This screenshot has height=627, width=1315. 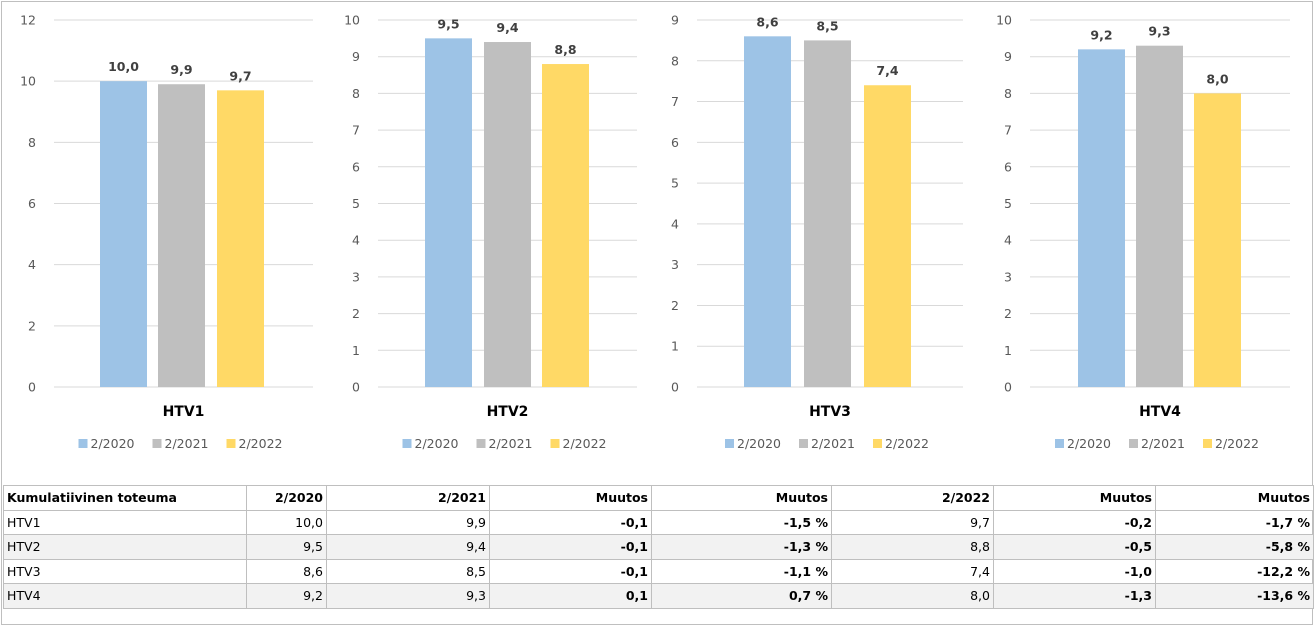 What do you see at coordinates (125, 547) in the screenshot?
I see `row-label: HTV2` at bounding box center [125, 547].